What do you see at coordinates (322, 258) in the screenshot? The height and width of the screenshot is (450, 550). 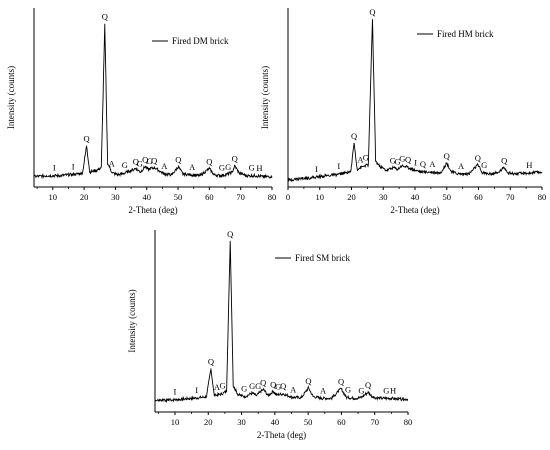 I see `legend-label: Fired SM brick` at bounding box center [322, 258].